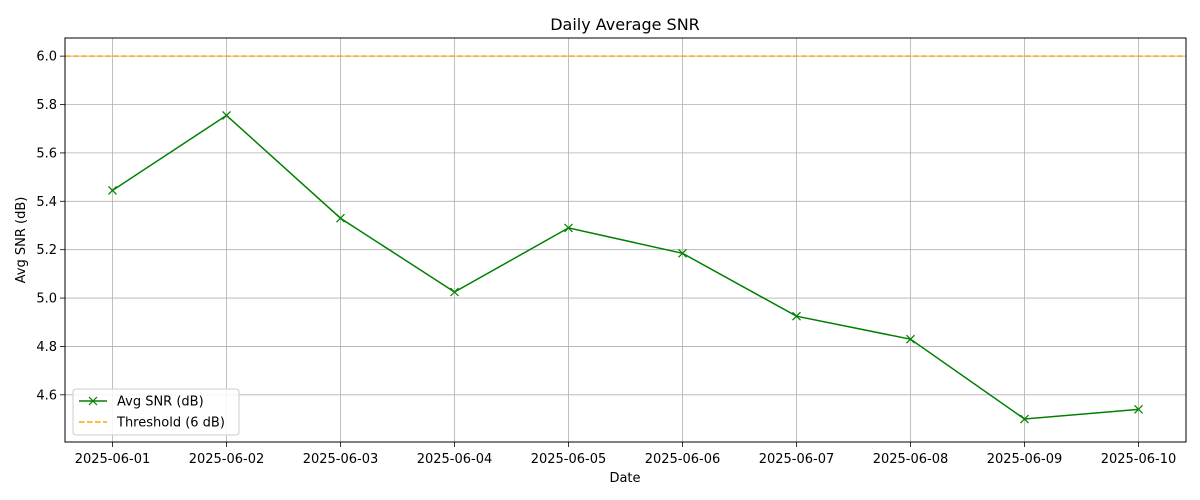  What do you see at coordinates (797, 459) in the screenshot?
I see `x-tick-label: 2025-06-07` at bounding box center [797, 459].